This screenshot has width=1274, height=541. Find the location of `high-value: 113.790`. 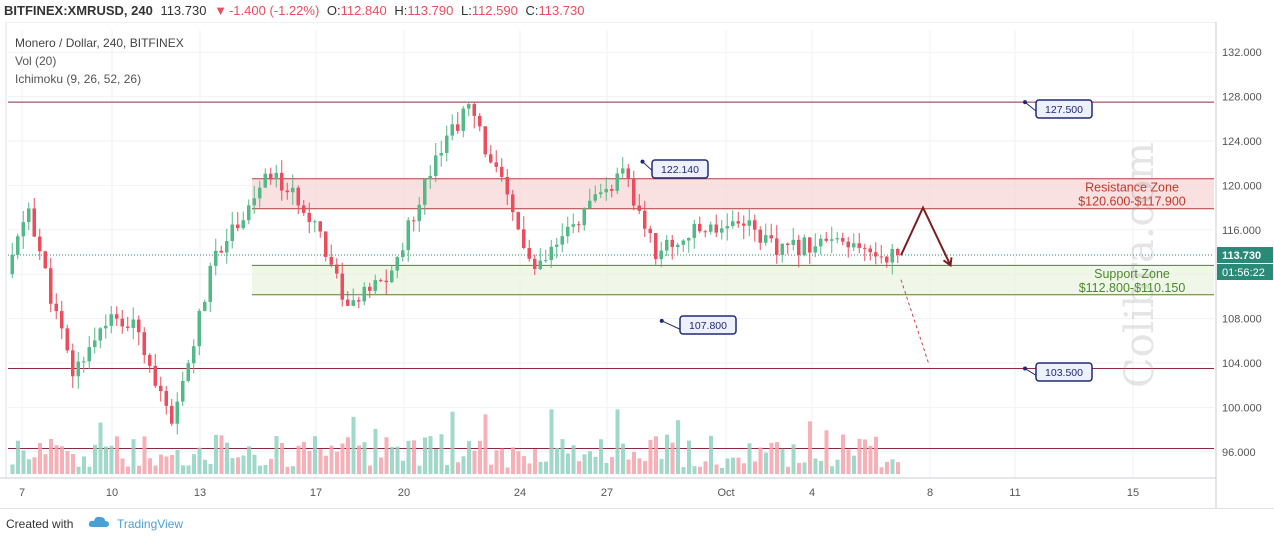

high-value: 113.790 is located at coordinates (430, 10).